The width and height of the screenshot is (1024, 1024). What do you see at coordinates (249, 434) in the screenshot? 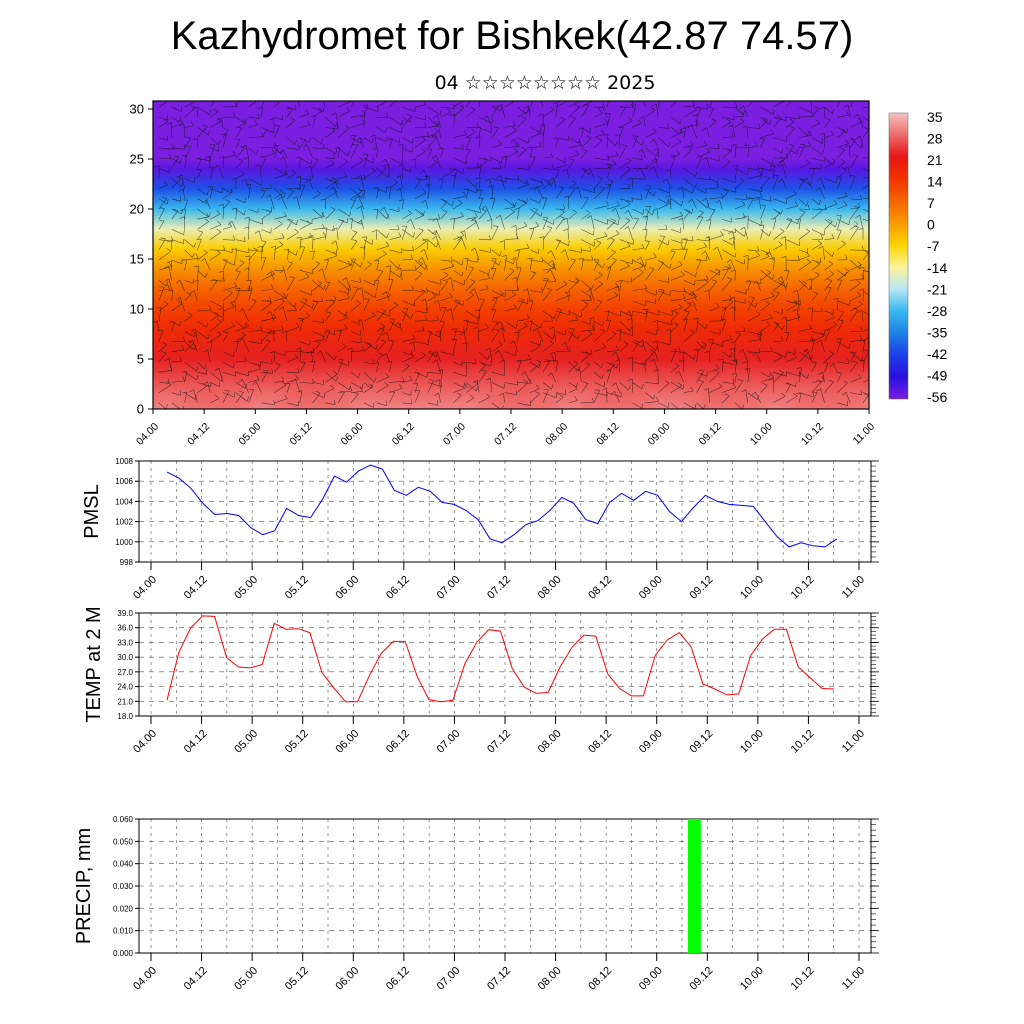
I see `cs-xtick-label: 05.00` at bounding box center [249, 434].